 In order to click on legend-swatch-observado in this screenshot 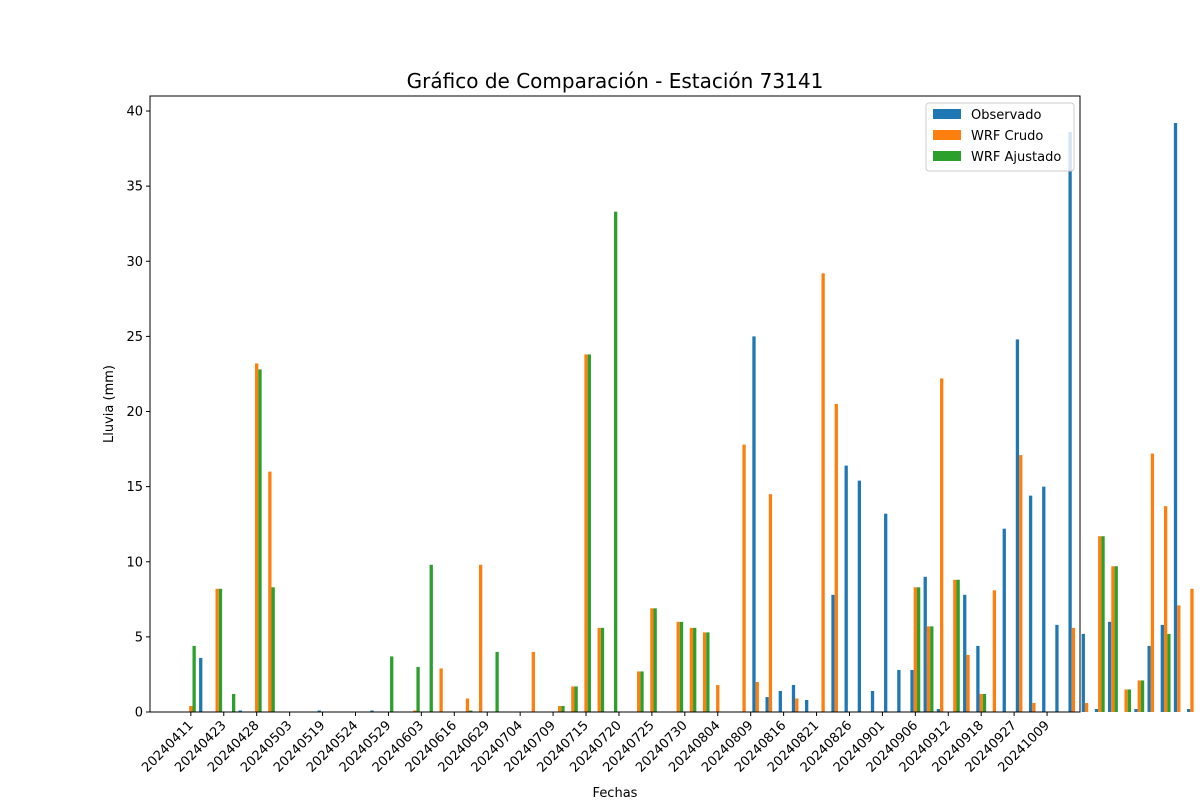, I will do `click(947, 114)`.